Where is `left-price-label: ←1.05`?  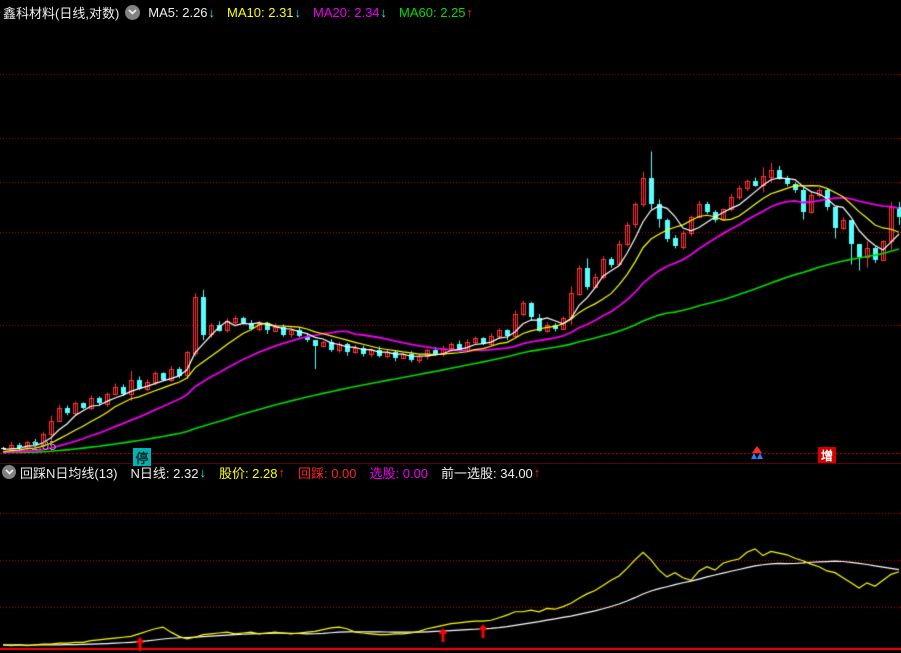
left-price-label: ←1.05 is located at coordinates (37, 445).